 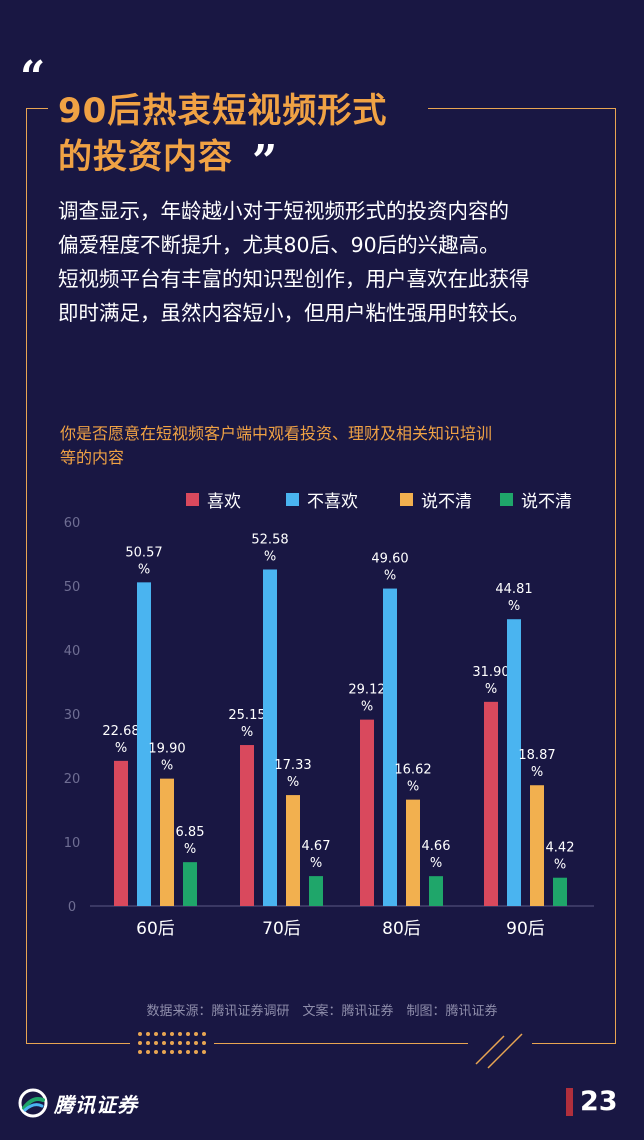 I want to click on frame-top-right-line, so click(x=522, y=108).